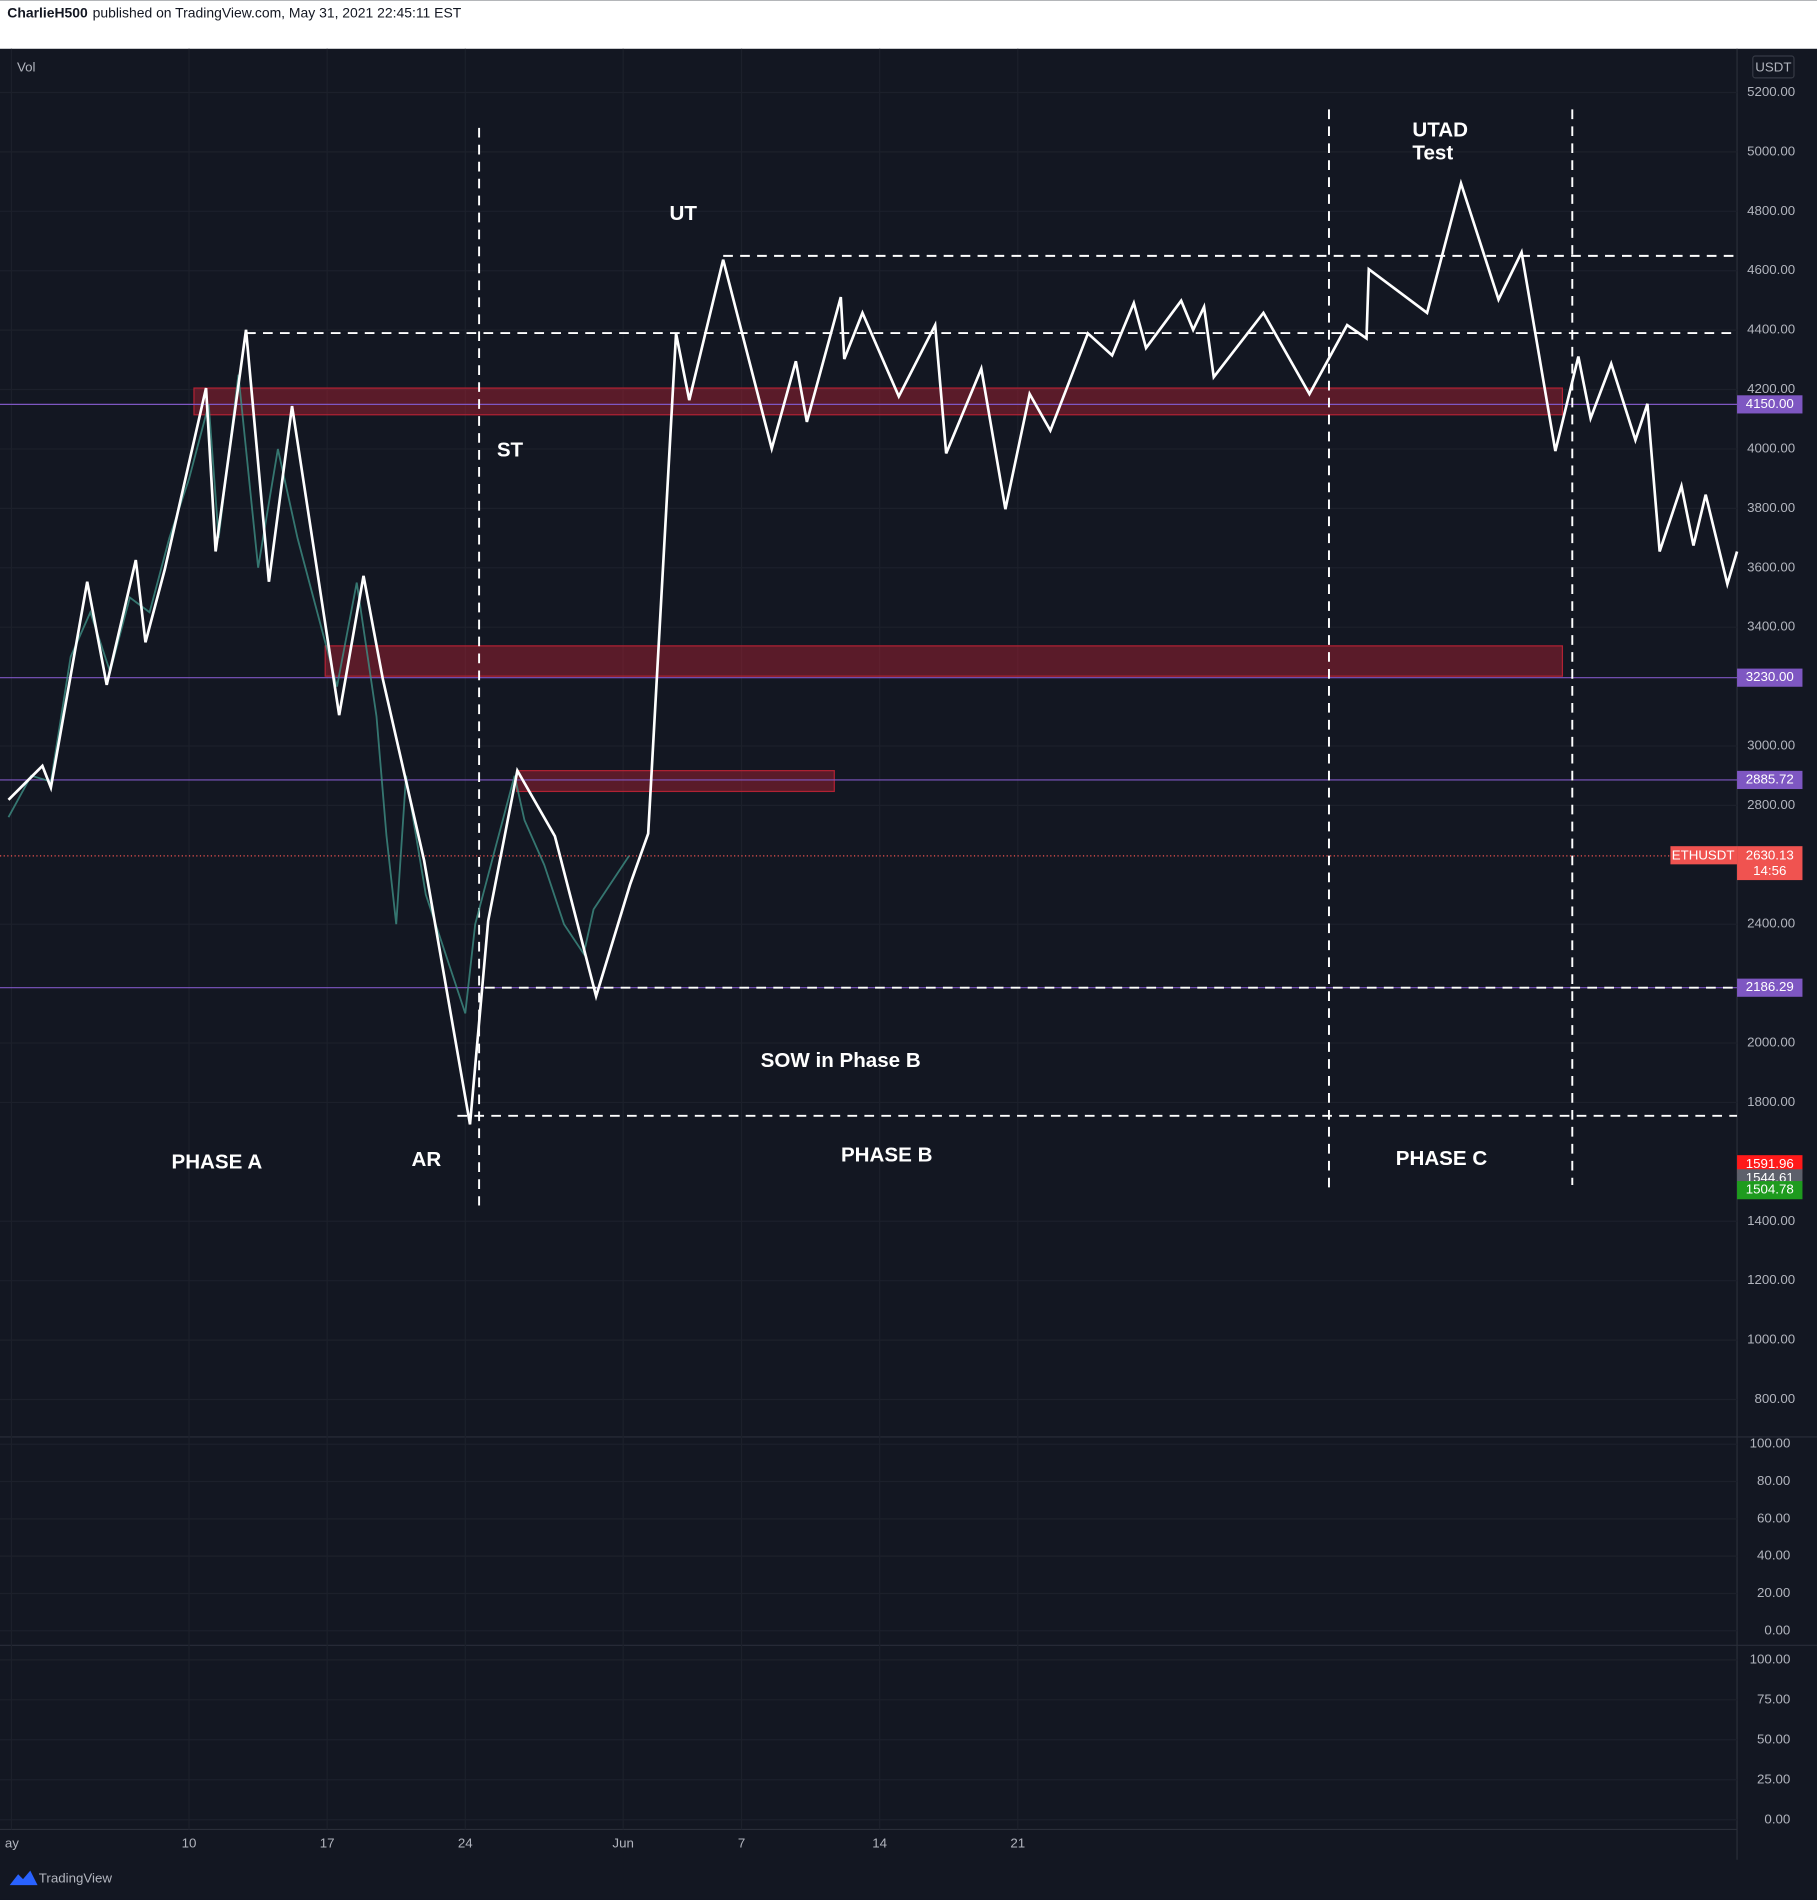 This screenshot has width=1817, height=1900. I want to click on last-price-tag, so click(1770, 863).